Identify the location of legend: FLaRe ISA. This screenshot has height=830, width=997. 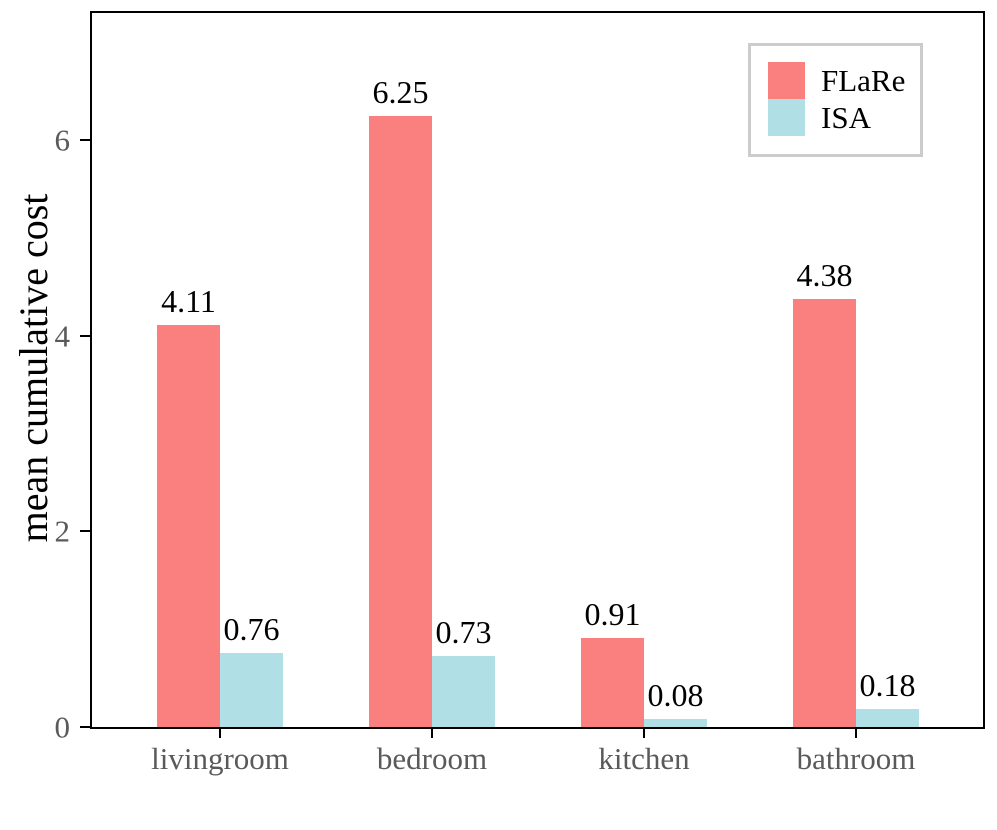
(835, 100).